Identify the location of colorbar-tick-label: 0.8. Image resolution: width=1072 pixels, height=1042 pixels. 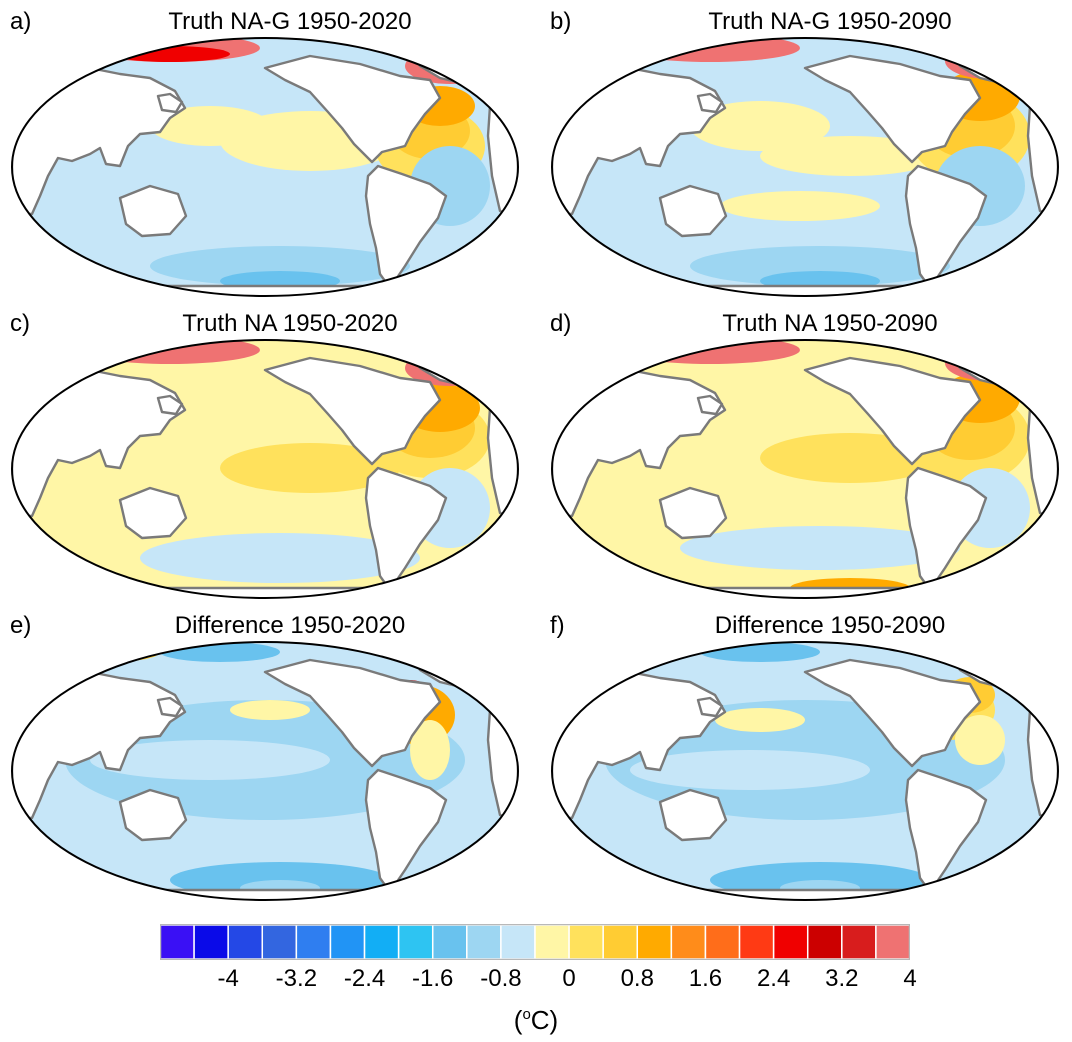
(637, 978).